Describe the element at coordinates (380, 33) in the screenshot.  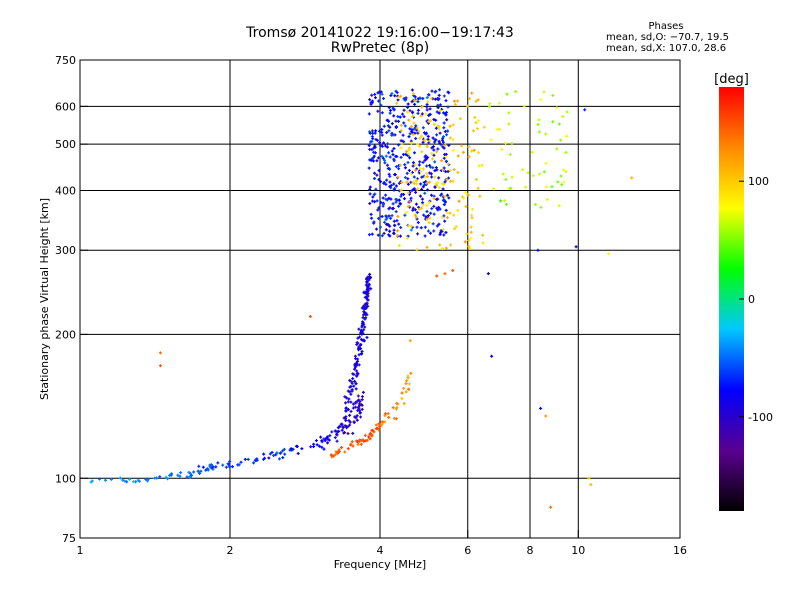
I see `chart-title-line1: Tromsø 20141022 19:16:00−19:17:43` at that location.